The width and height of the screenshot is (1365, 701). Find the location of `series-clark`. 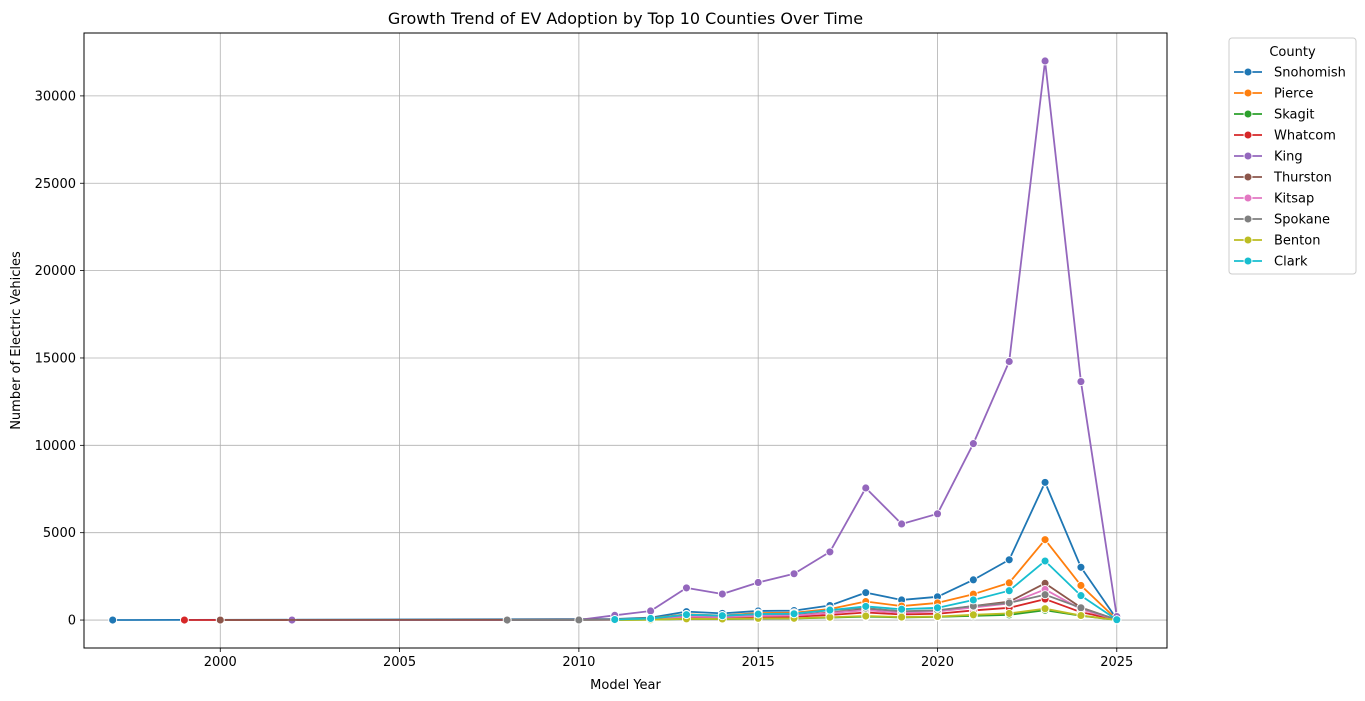

series-clark is located at coordinates (866, 590).